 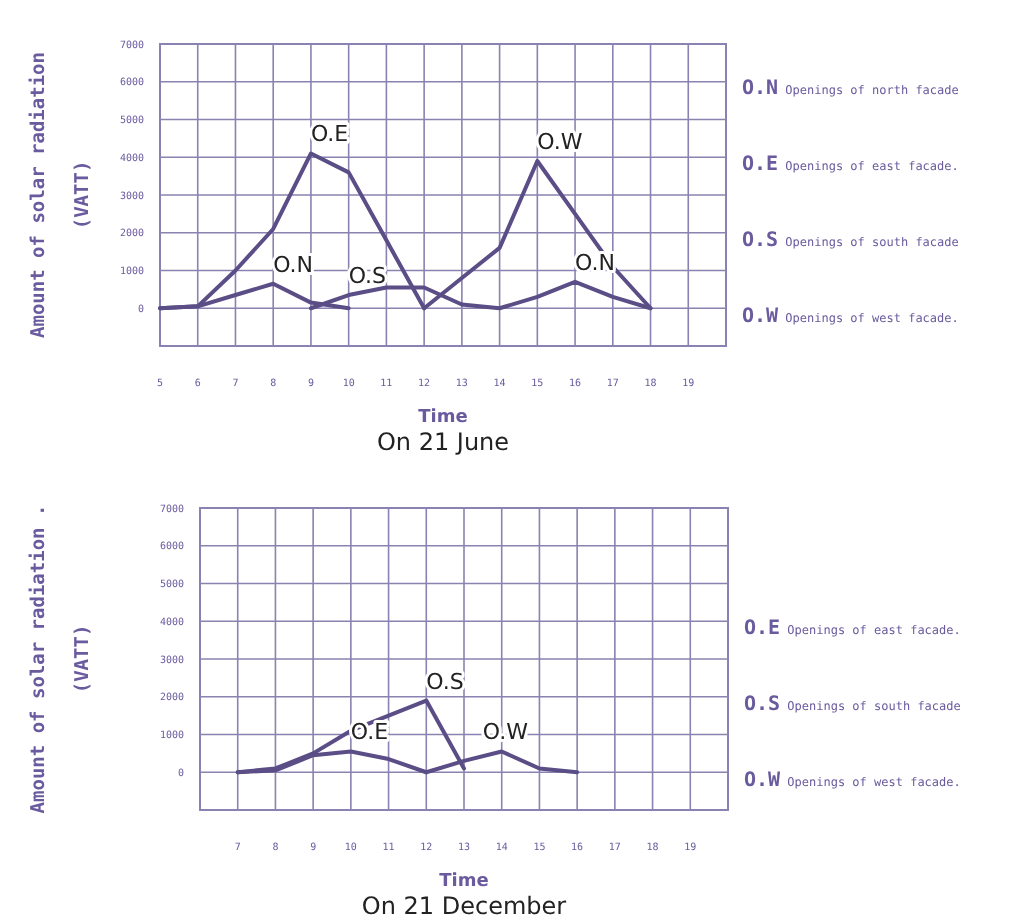 I want to click on annotation: O.W, so click(x=560, y=142).